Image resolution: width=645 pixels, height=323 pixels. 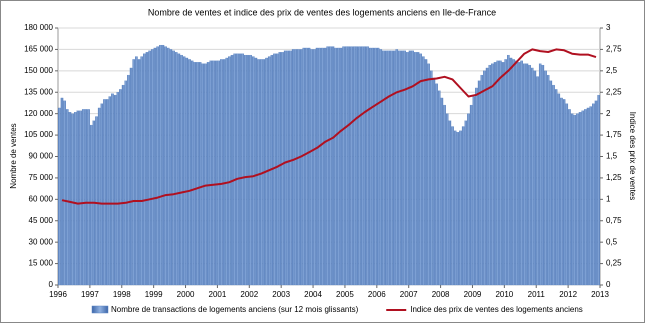 I want to click on x-tick-label: 2008, so click(x=441, y=294).